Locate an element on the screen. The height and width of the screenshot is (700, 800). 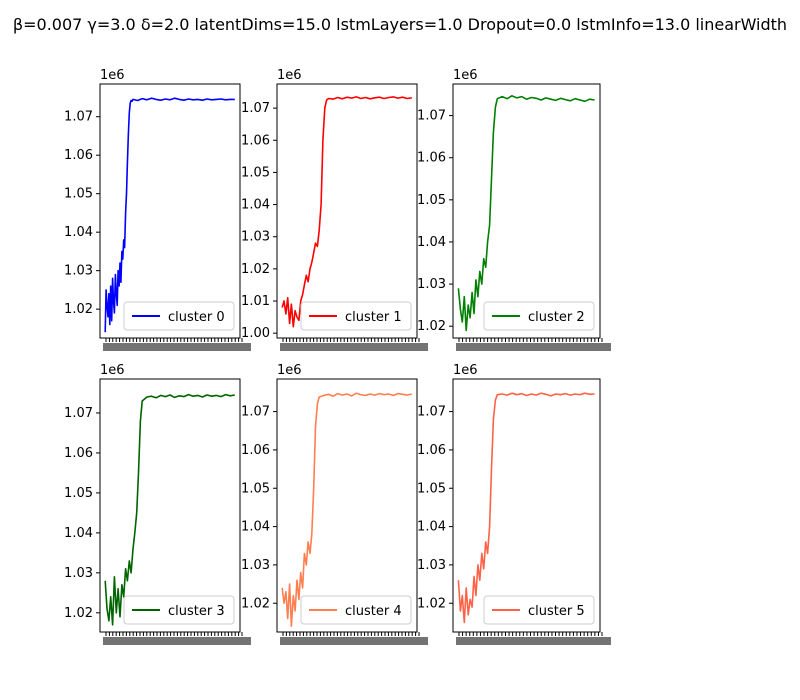
legend: cluster 0 is located at coordinates (179, 316).